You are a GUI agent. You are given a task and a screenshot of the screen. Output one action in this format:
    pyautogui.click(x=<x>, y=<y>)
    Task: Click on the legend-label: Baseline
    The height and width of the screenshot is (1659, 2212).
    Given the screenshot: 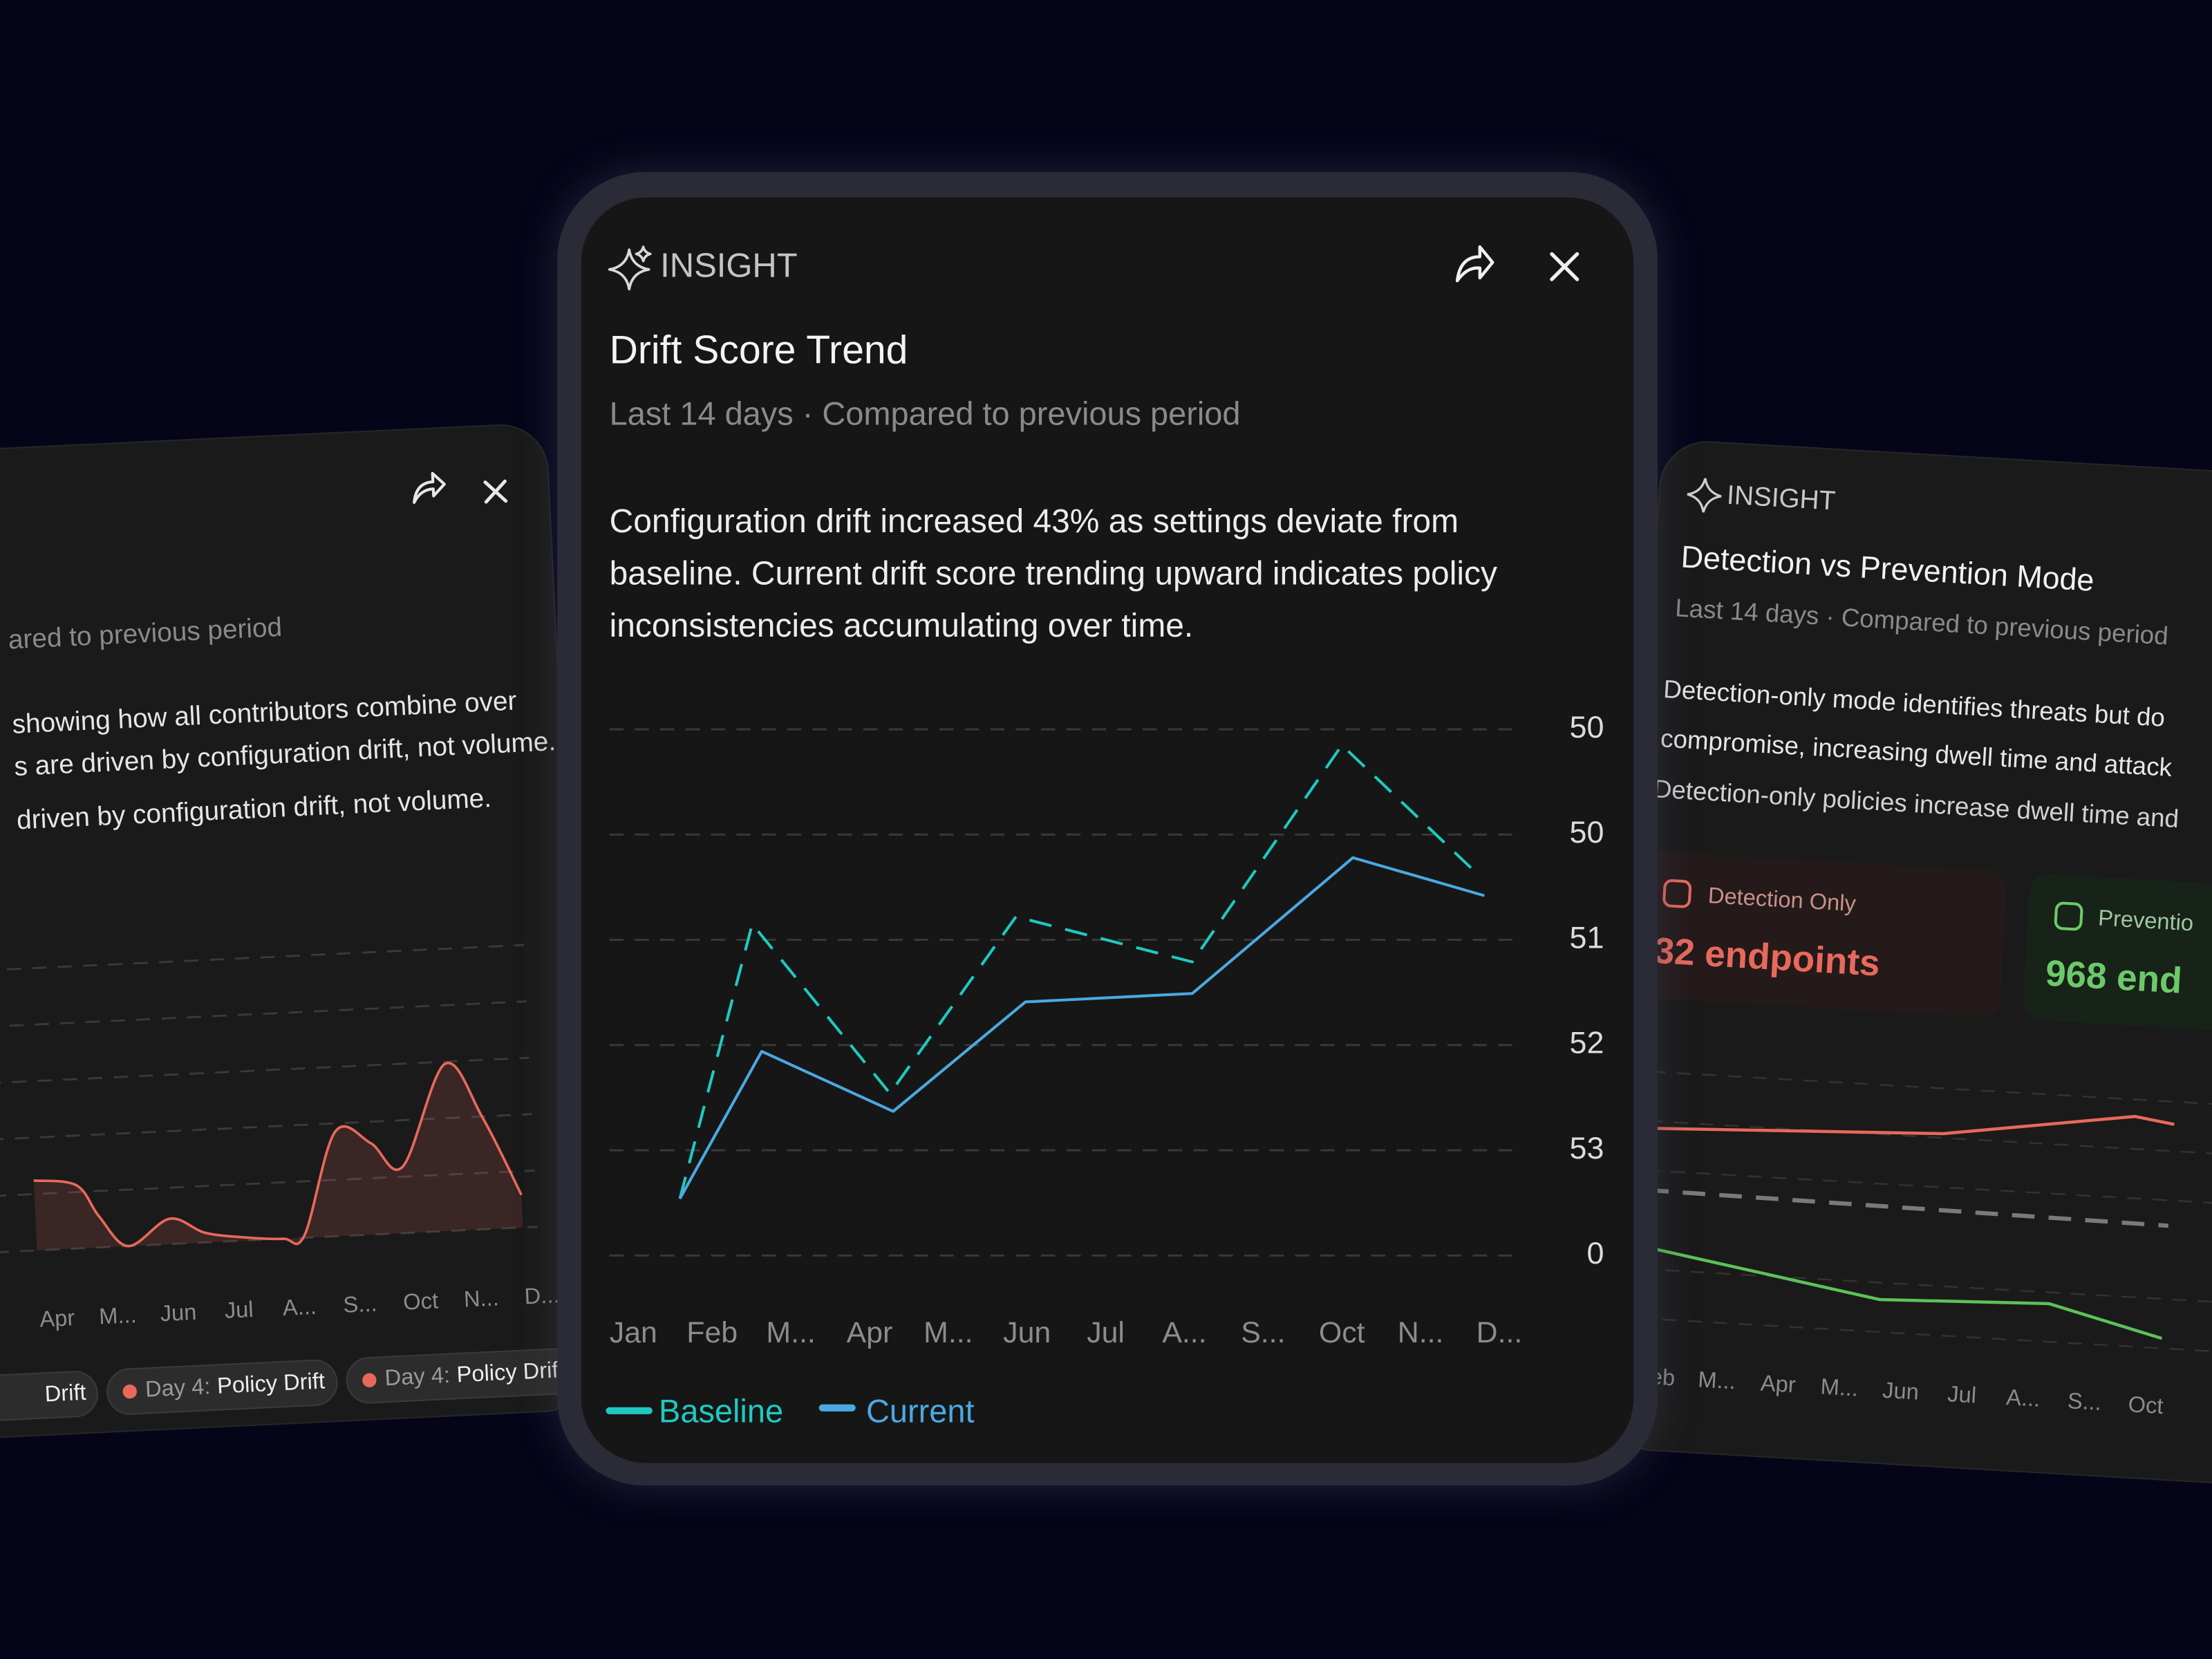 What is the action you would take?
    pyautogui.click(x=721, y=1411)
    